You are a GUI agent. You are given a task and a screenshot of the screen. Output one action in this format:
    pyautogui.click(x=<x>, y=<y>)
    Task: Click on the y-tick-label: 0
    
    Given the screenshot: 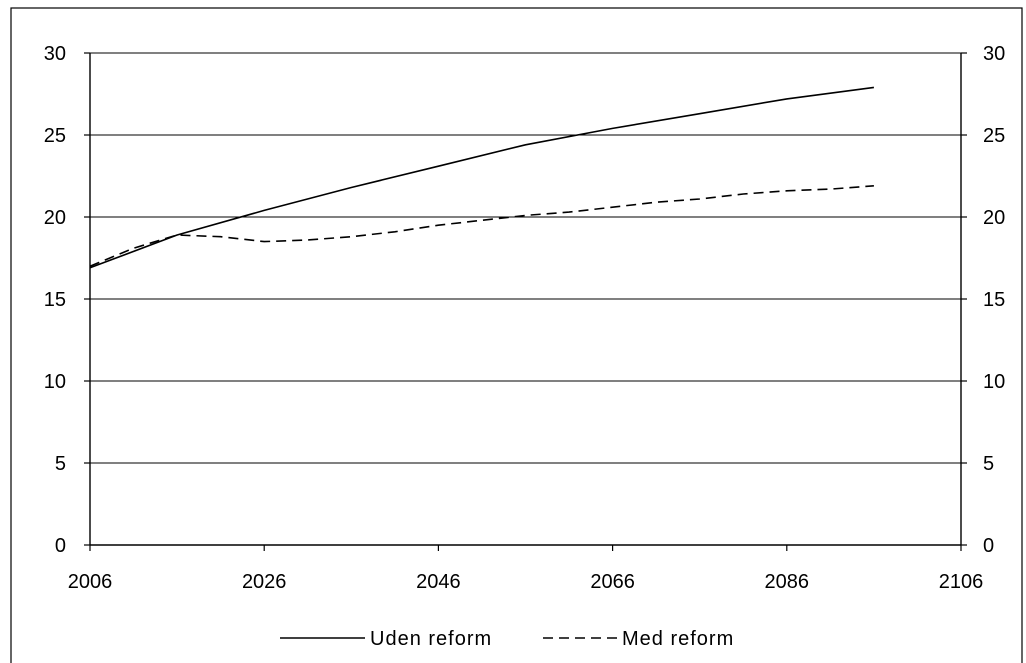 What is the action you would take?
    pyautogui.click(x=60, y=546)
    